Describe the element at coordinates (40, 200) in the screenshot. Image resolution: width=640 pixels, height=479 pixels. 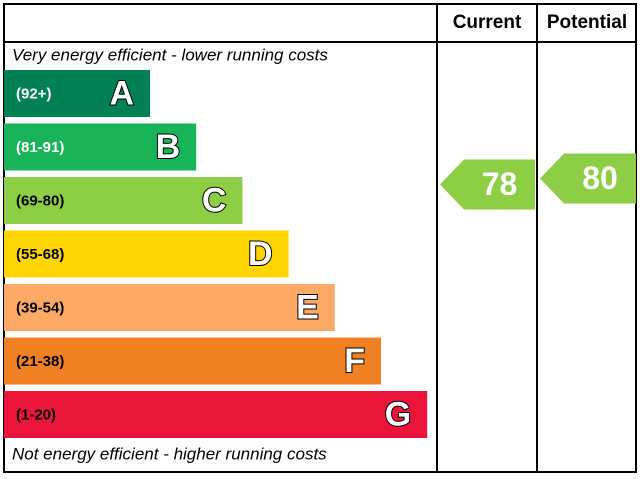
I see `band-range: (69-80)` at that location.